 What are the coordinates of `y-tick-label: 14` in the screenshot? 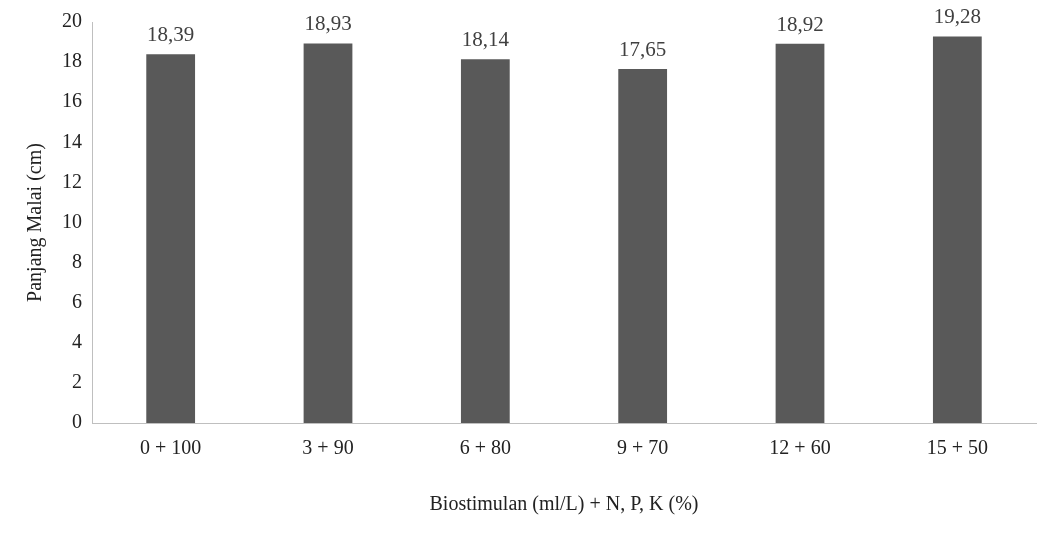 It's located at (72, 140).